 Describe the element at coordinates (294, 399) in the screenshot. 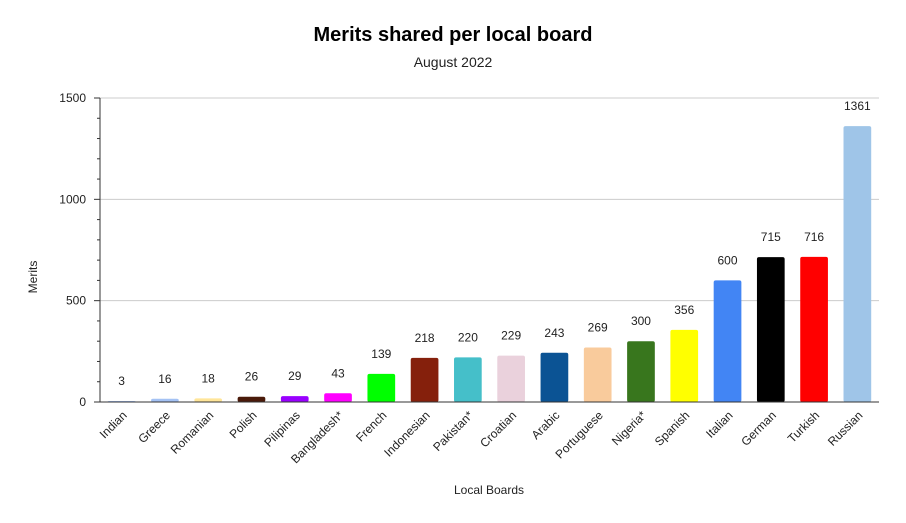

I see `bar-pilipinas` at that location.